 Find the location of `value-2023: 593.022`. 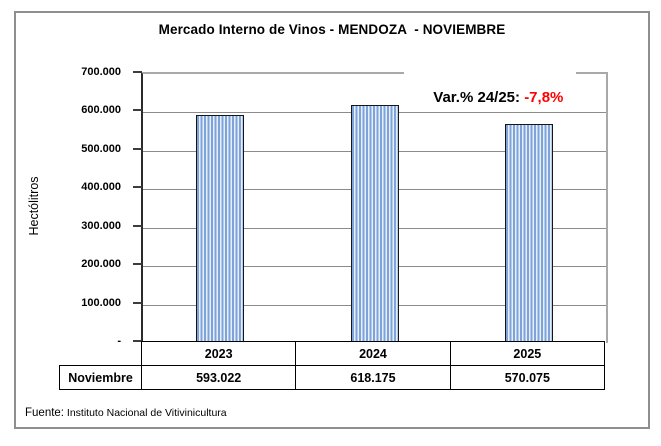

value-2023: 593.022 is located at coordinates (218, 377).